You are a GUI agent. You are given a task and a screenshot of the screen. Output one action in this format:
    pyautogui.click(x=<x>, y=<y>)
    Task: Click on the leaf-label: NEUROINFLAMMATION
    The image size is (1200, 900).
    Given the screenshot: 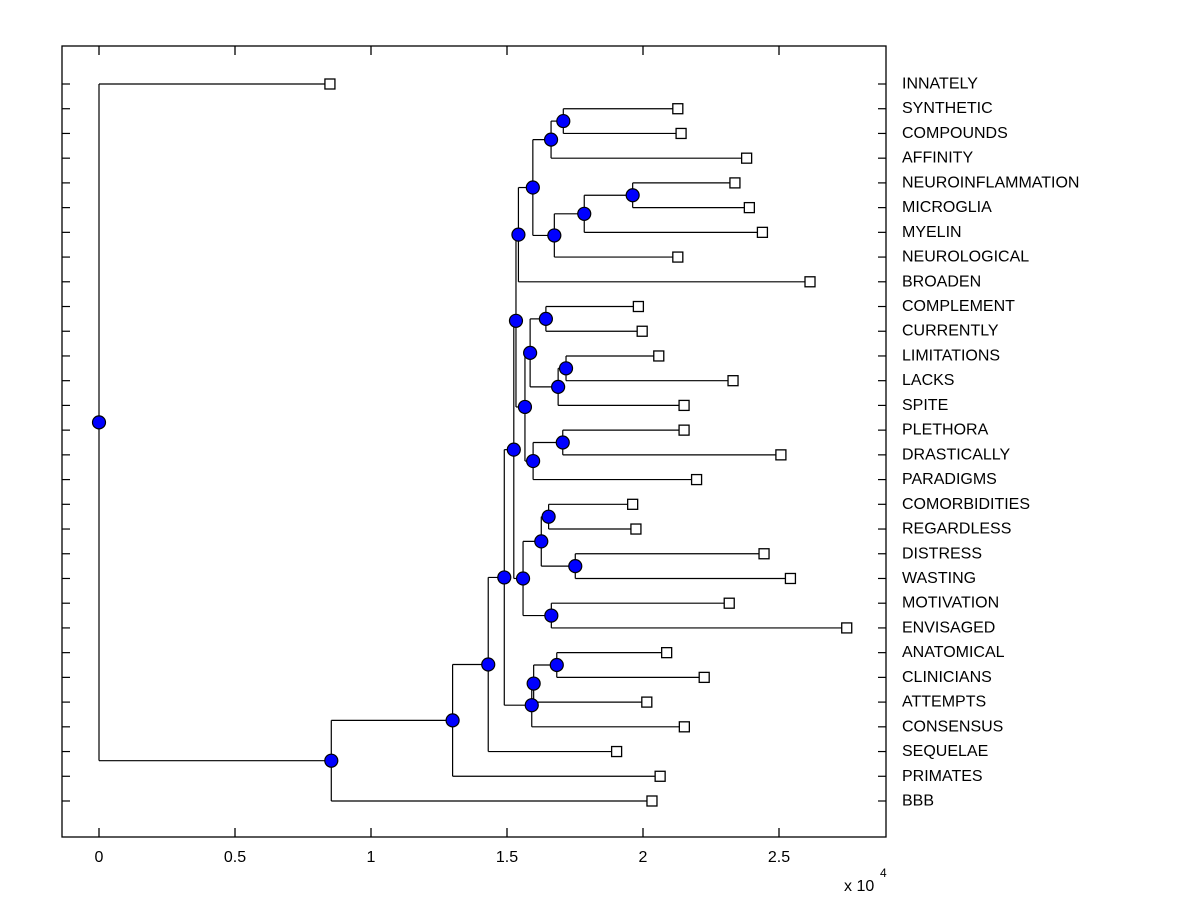 What is the action you would take?
    pyautogui.click(x=990, y=182)
    